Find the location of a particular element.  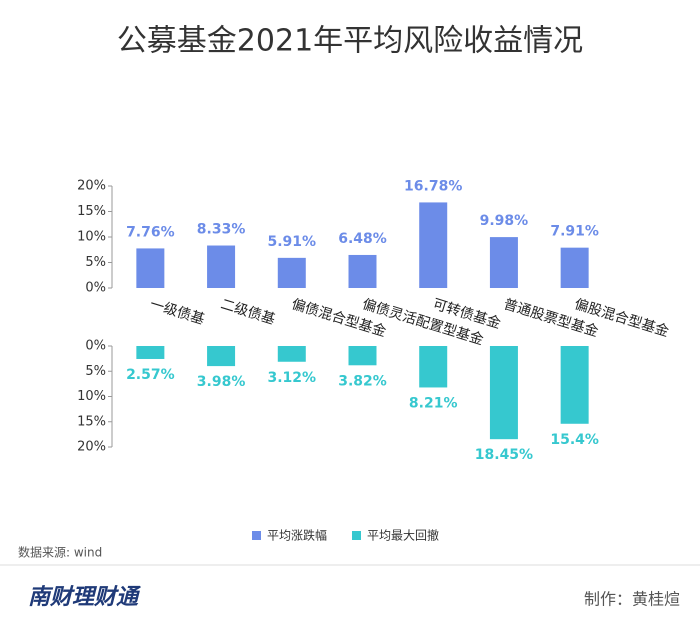

chart-title: 公募基金2021年平均风险收益情况 is located at coordinates (350, 41).